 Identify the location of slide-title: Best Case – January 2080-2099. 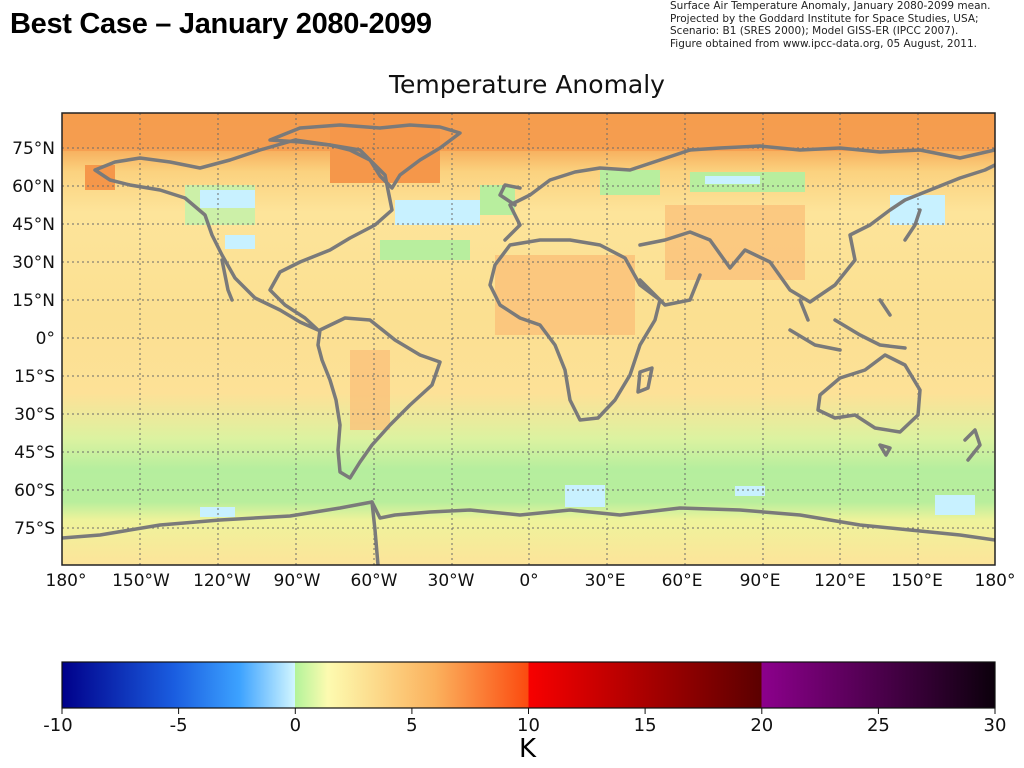
(221, 24).